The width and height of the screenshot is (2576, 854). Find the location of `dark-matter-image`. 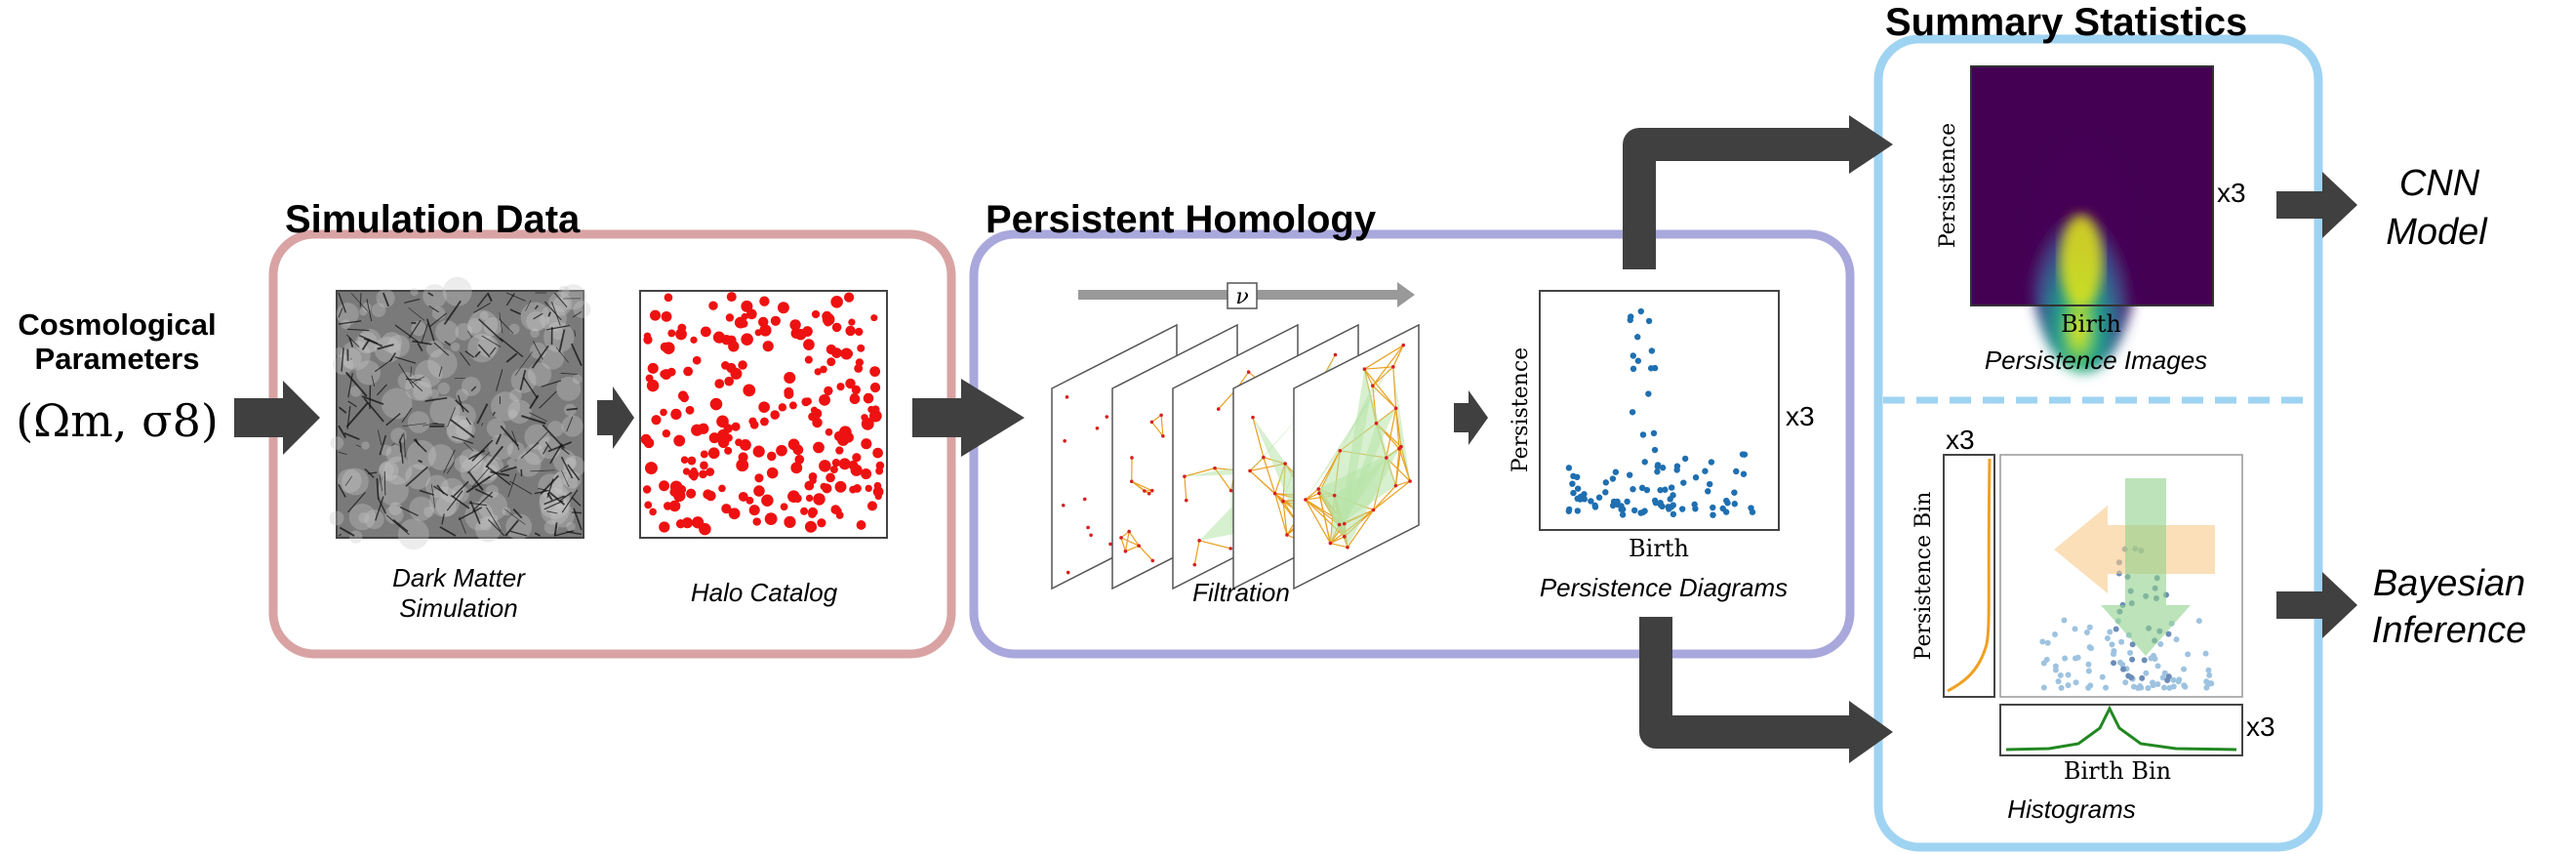

dark-matter-image is located at coordinates (460, 413).